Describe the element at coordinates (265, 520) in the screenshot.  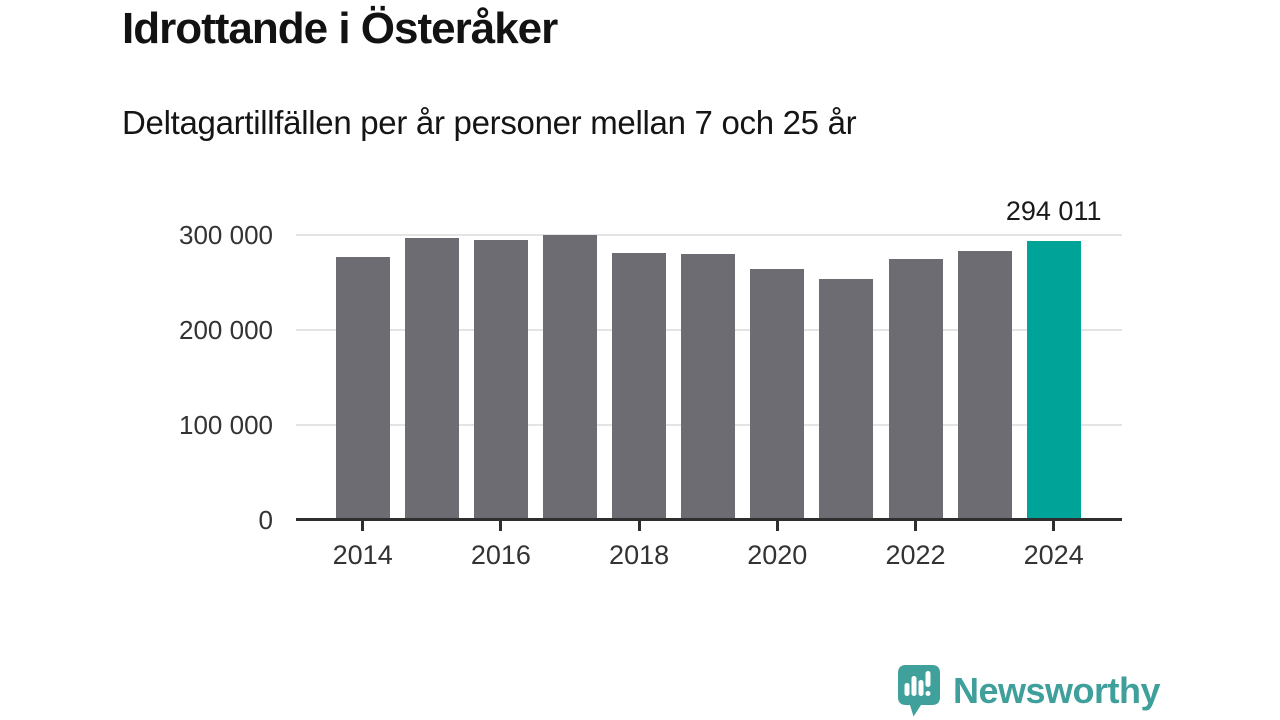
I see `y-axis-label: 0` at that location.